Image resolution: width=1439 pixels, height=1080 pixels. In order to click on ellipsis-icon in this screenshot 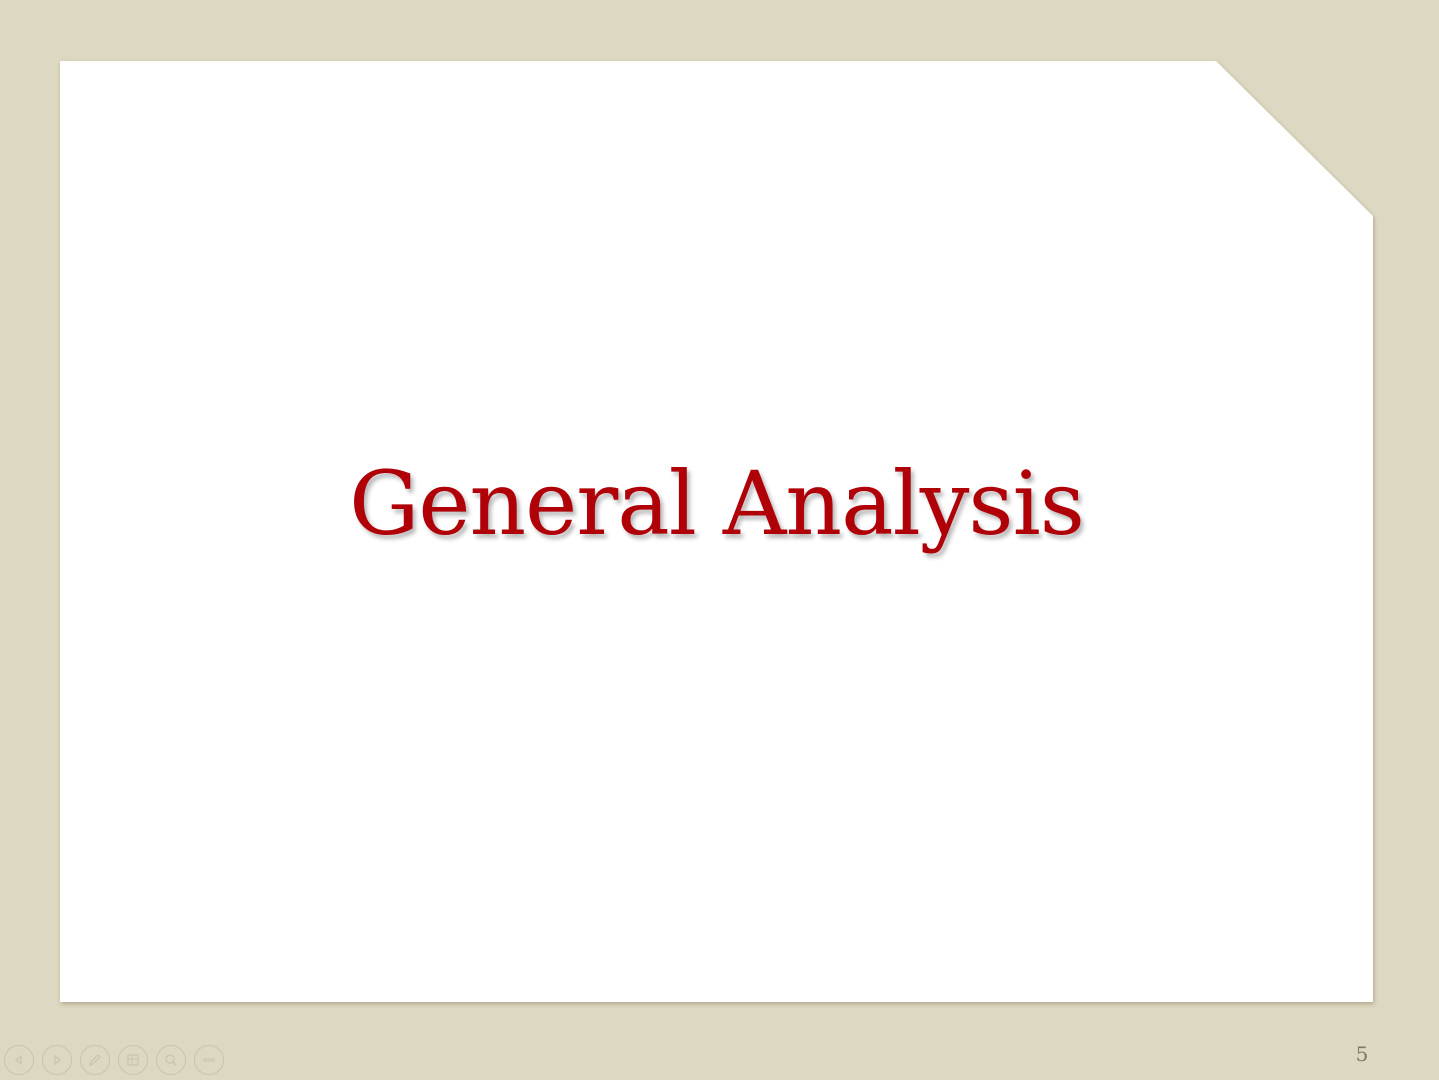, I will do `click(209, 1060)`.